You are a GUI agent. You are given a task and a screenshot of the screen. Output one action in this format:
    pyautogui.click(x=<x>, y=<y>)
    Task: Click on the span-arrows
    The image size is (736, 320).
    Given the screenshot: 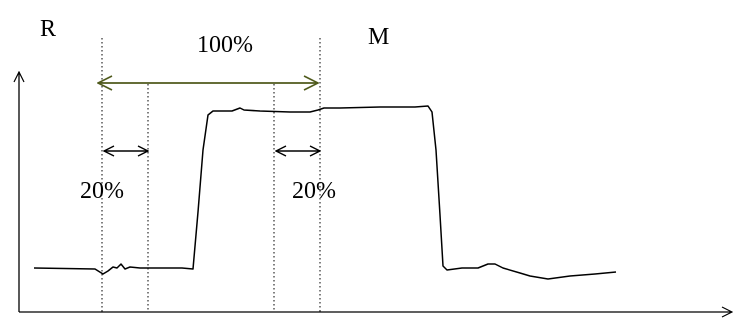 What is the action you would take?
    pyautogui.click(x=209, y=117)
    